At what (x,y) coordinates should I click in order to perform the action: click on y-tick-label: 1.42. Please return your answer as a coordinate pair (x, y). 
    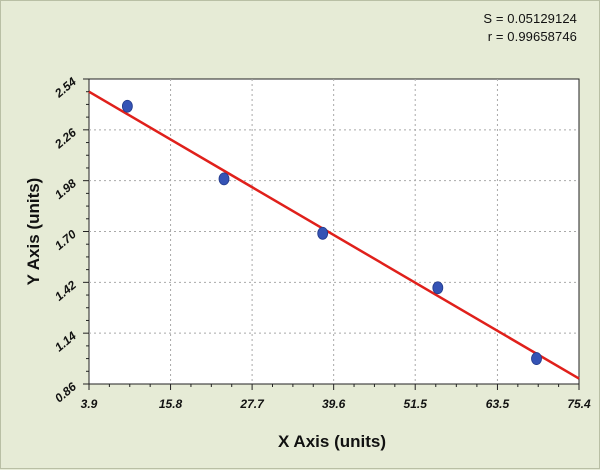
    Looking at the image, I should click on (65, 291).